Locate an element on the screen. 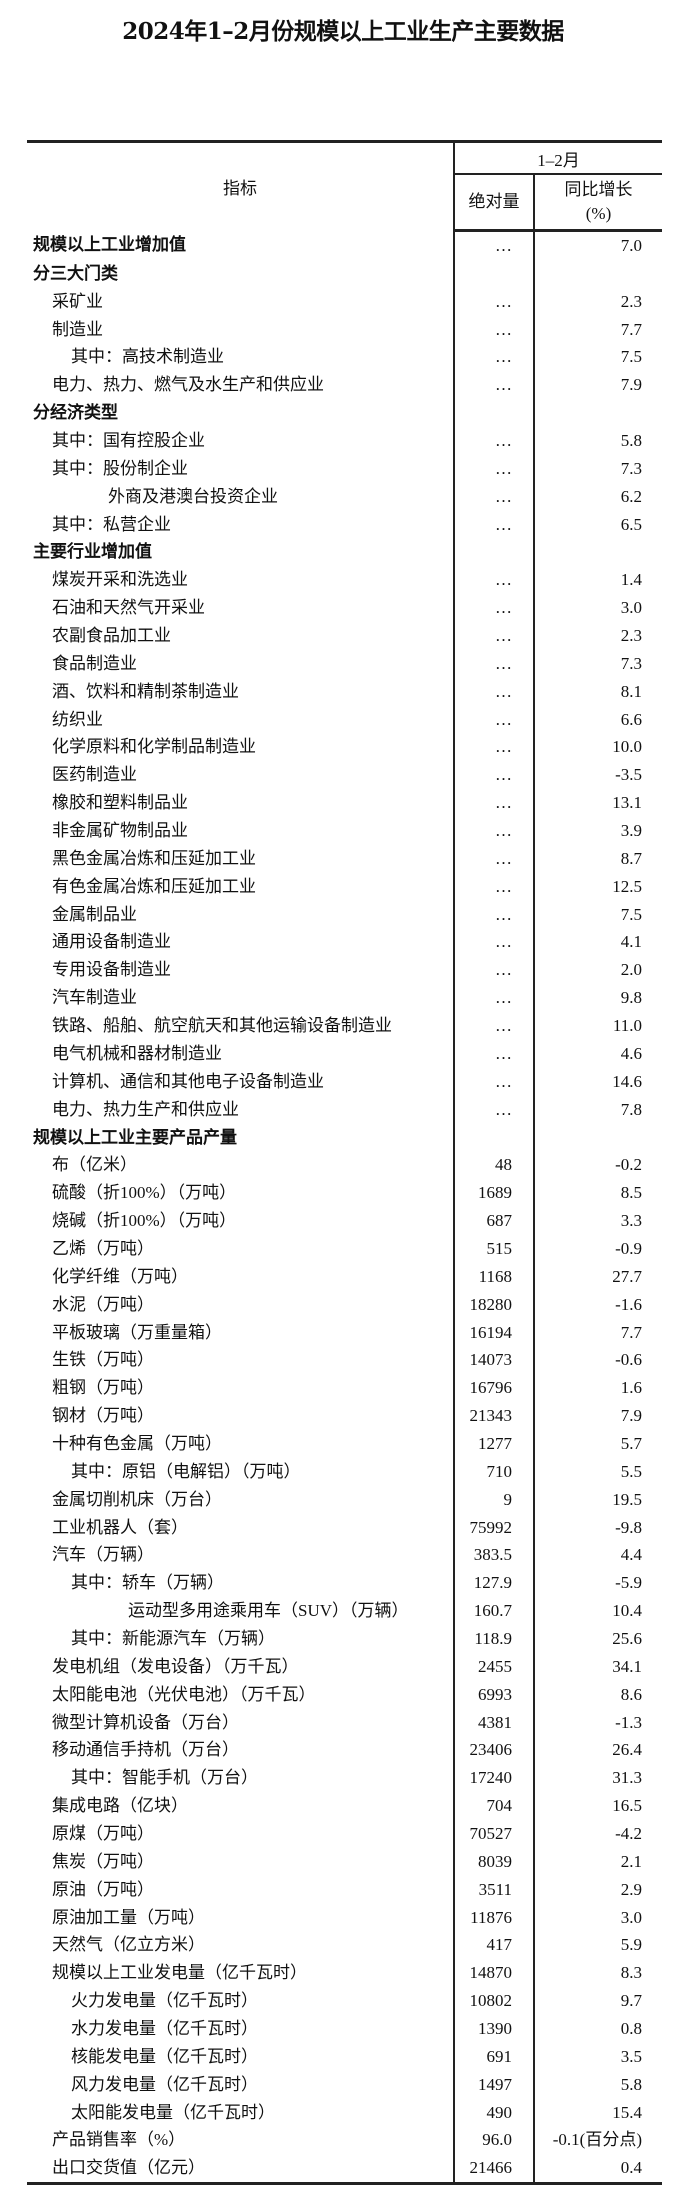  row-growth-value: 27.7 is located at coordinates (597, 1276).